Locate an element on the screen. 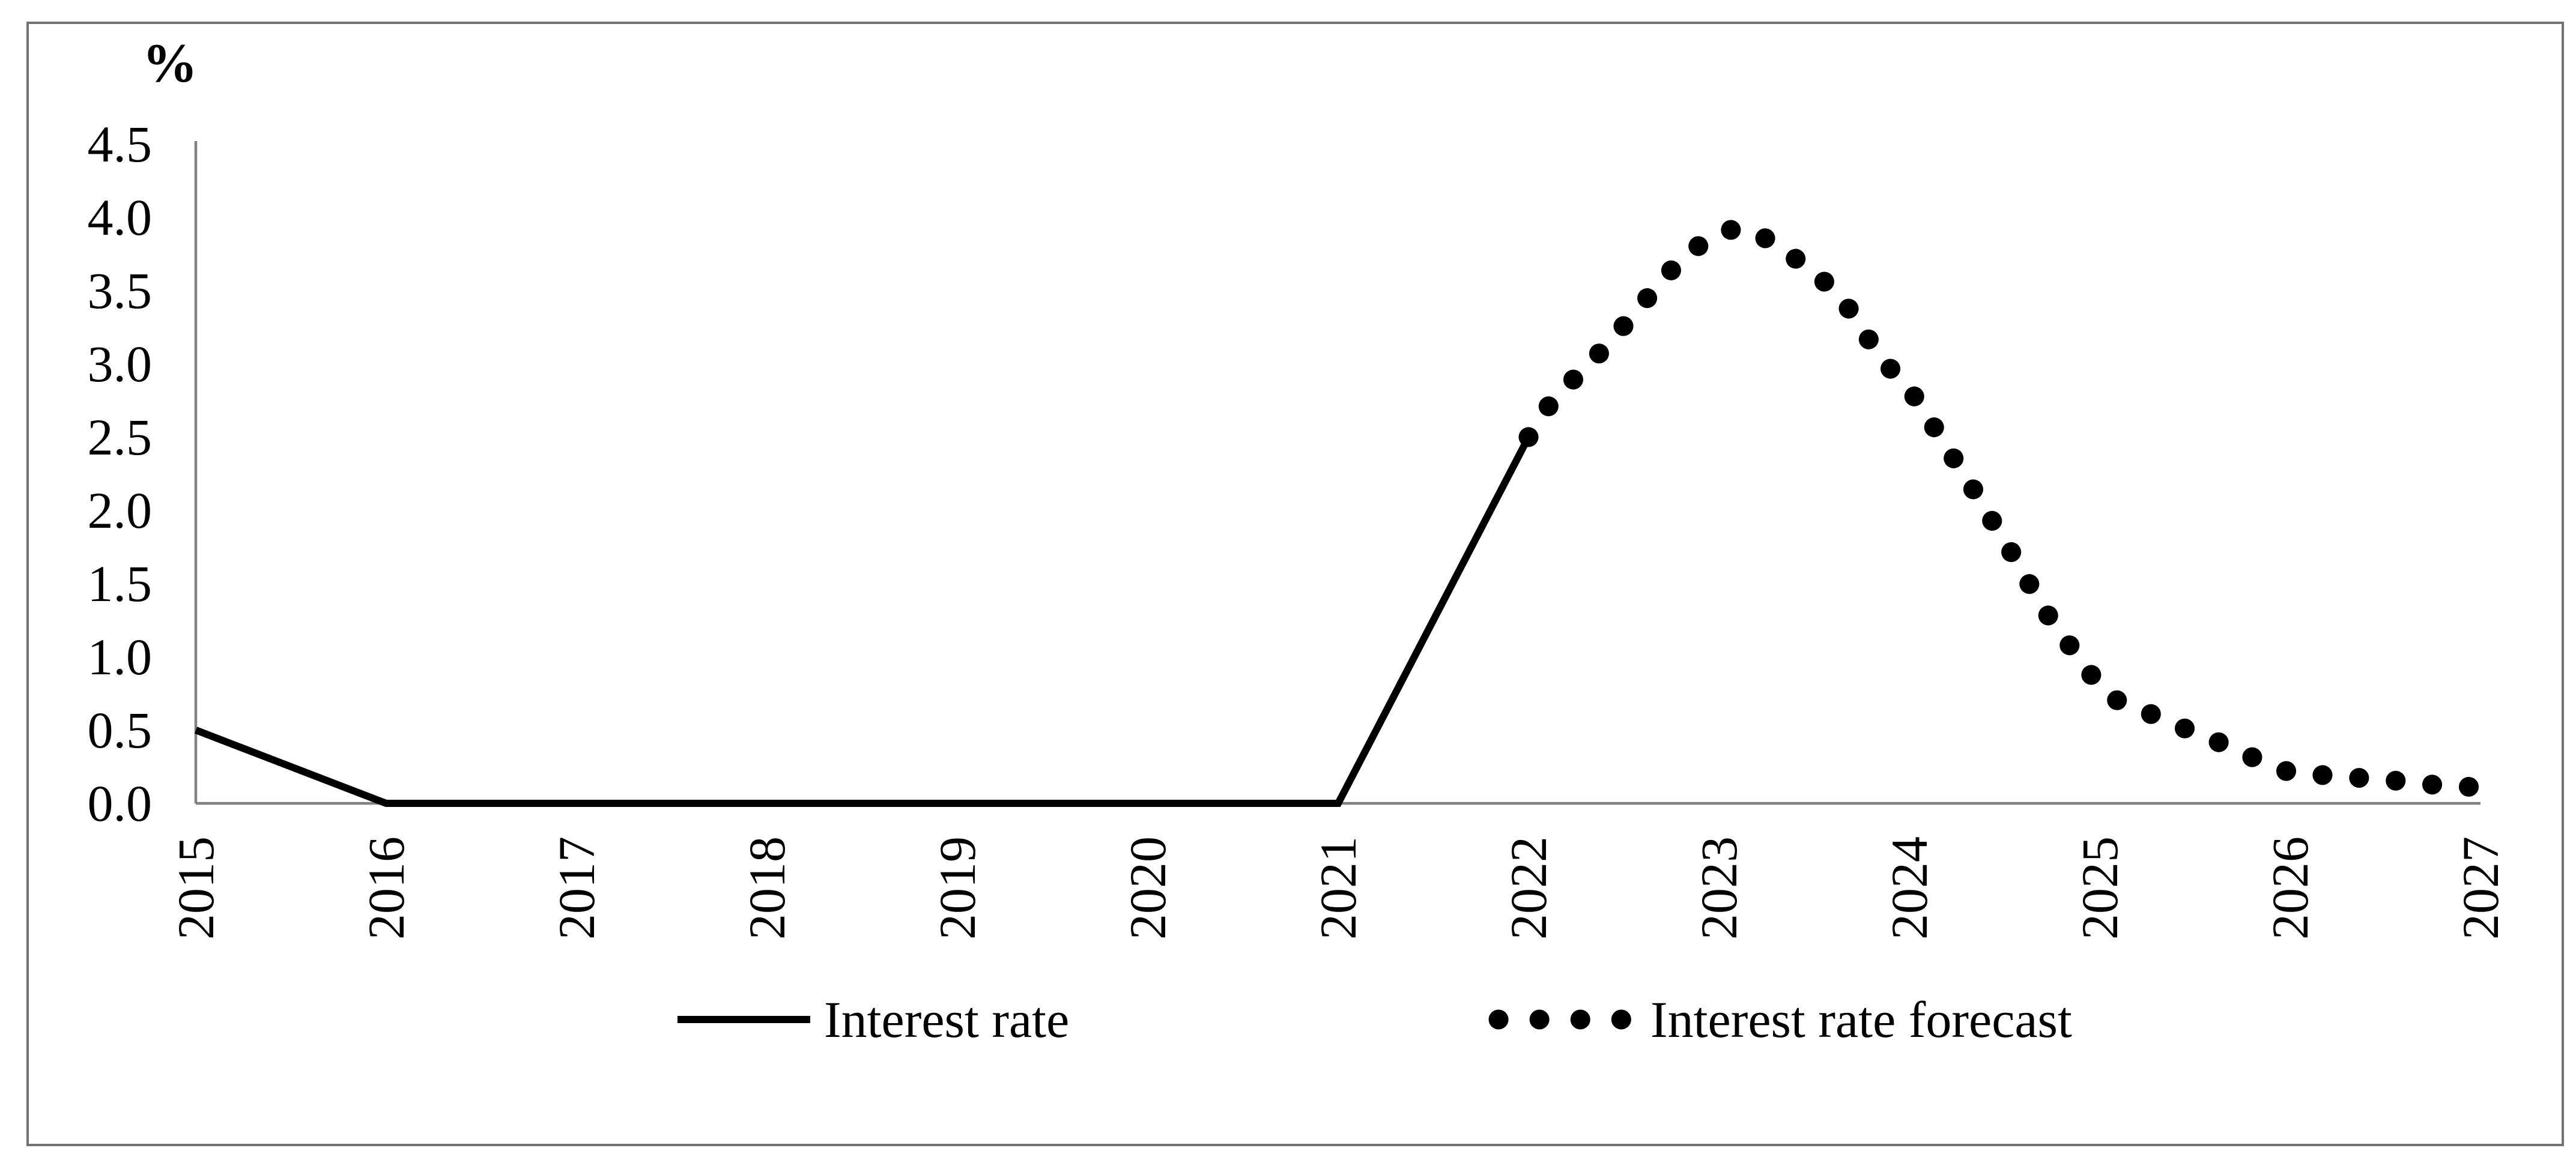 This screenshot has height=1157, width=2576. x-tick-label: 2020 is located at coordinates (1148, 888).